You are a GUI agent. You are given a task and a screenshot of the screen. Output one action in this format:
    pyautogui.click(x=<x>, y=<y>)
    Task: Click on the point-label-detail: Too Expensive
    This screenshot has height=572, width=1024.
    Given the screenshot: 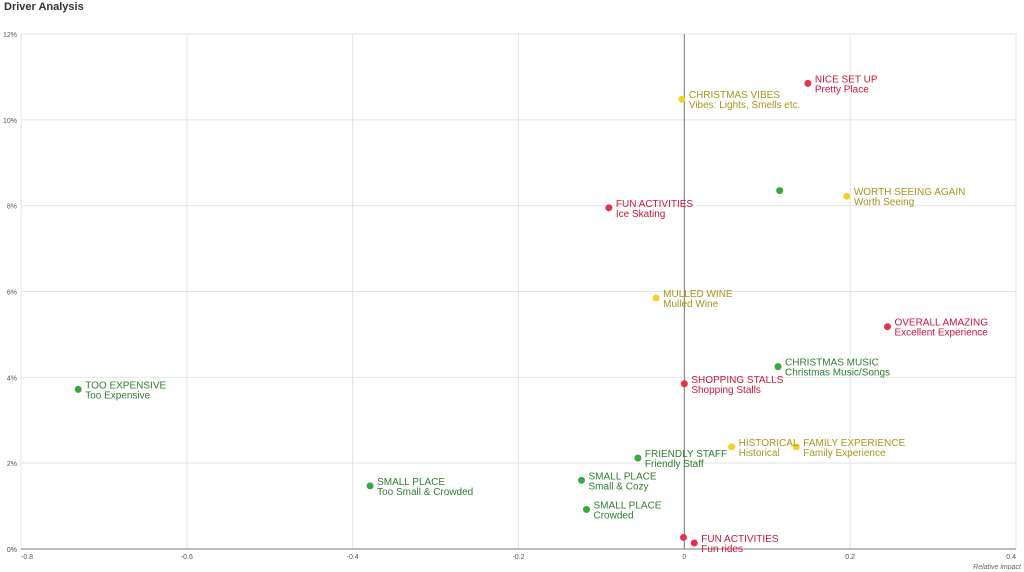 What is the action you would take?
    pyautogui.click(x=117, y=395)
    